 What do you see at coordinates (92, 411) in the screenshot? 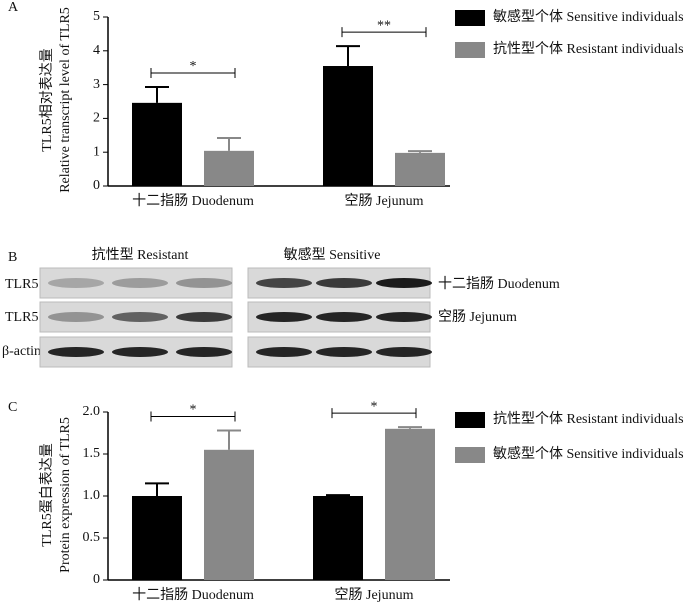
I see `y-tick-label: 2.0` at bounding box center [92, 411].